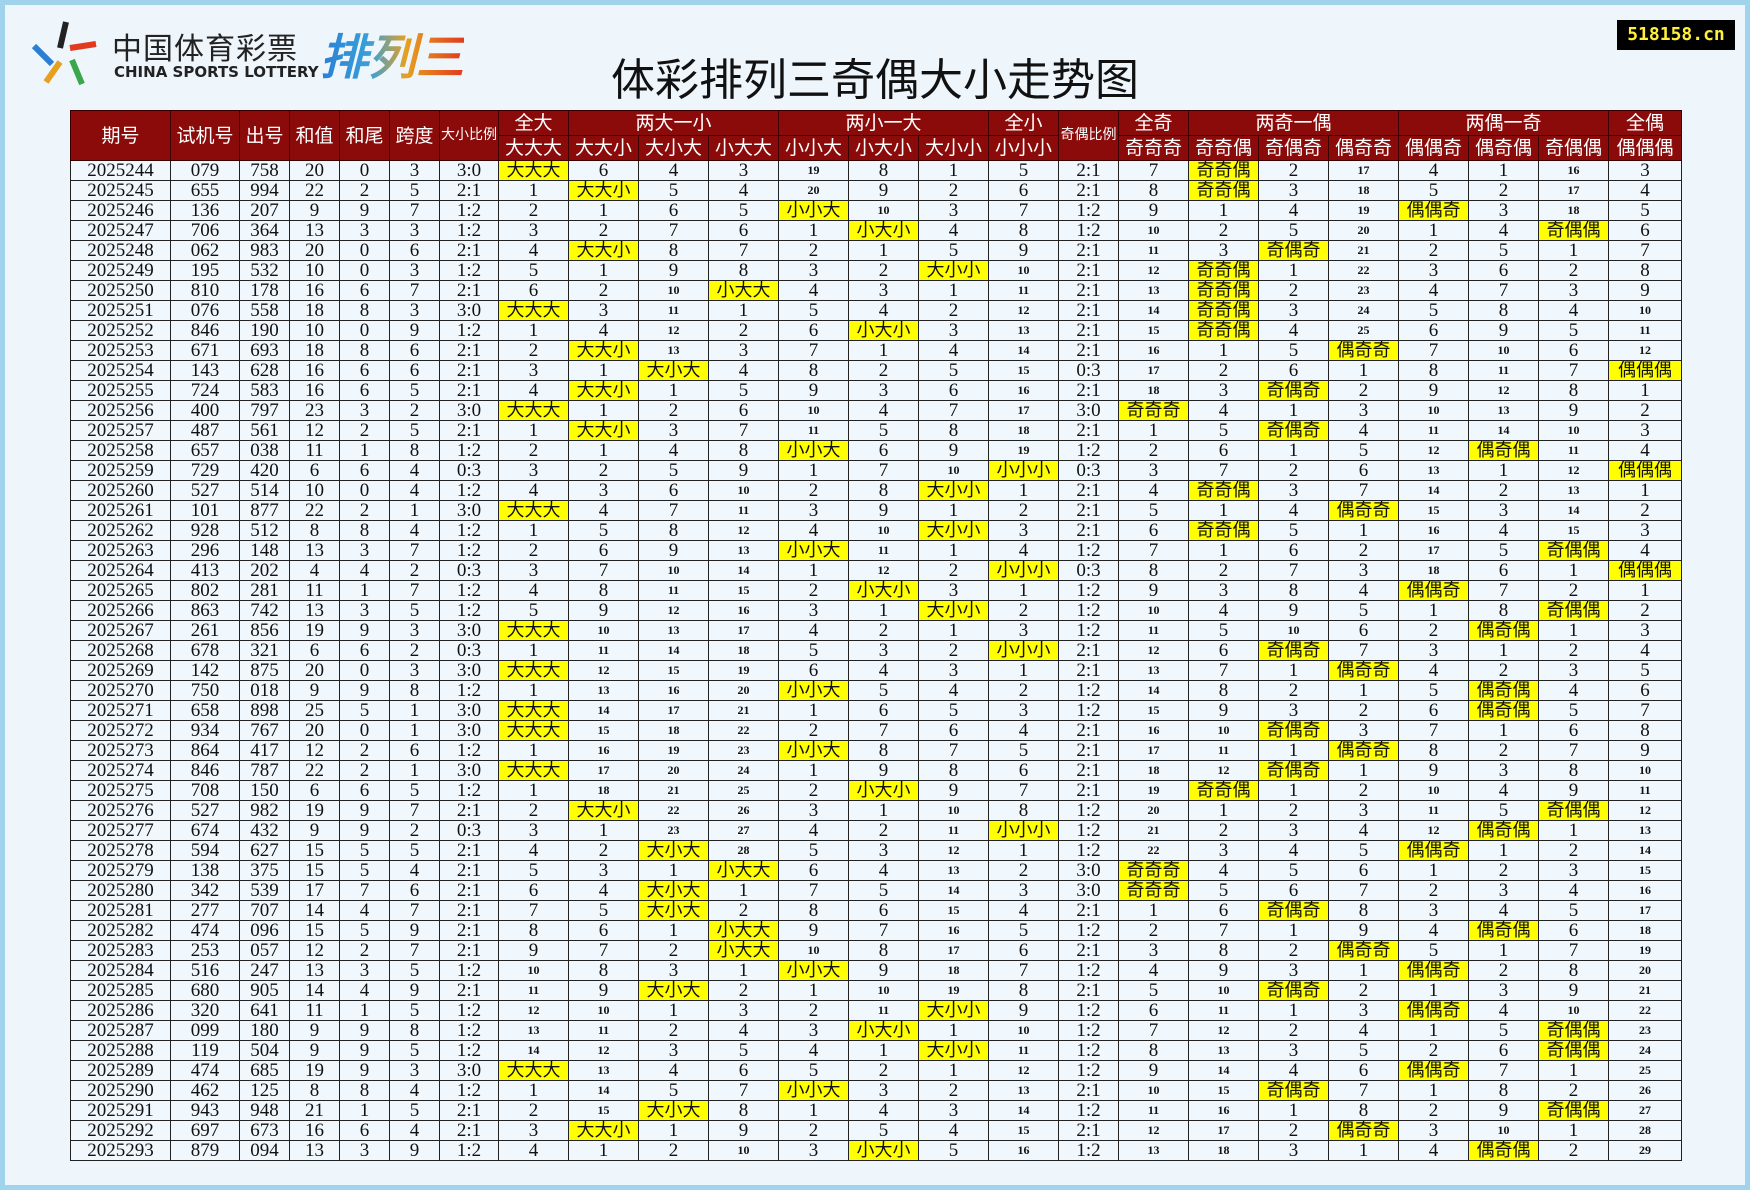 Image resolution: width=1750 pixels, height=1190 pixels. I want to click on bs-omission-cell: 10, so click(603, 630).